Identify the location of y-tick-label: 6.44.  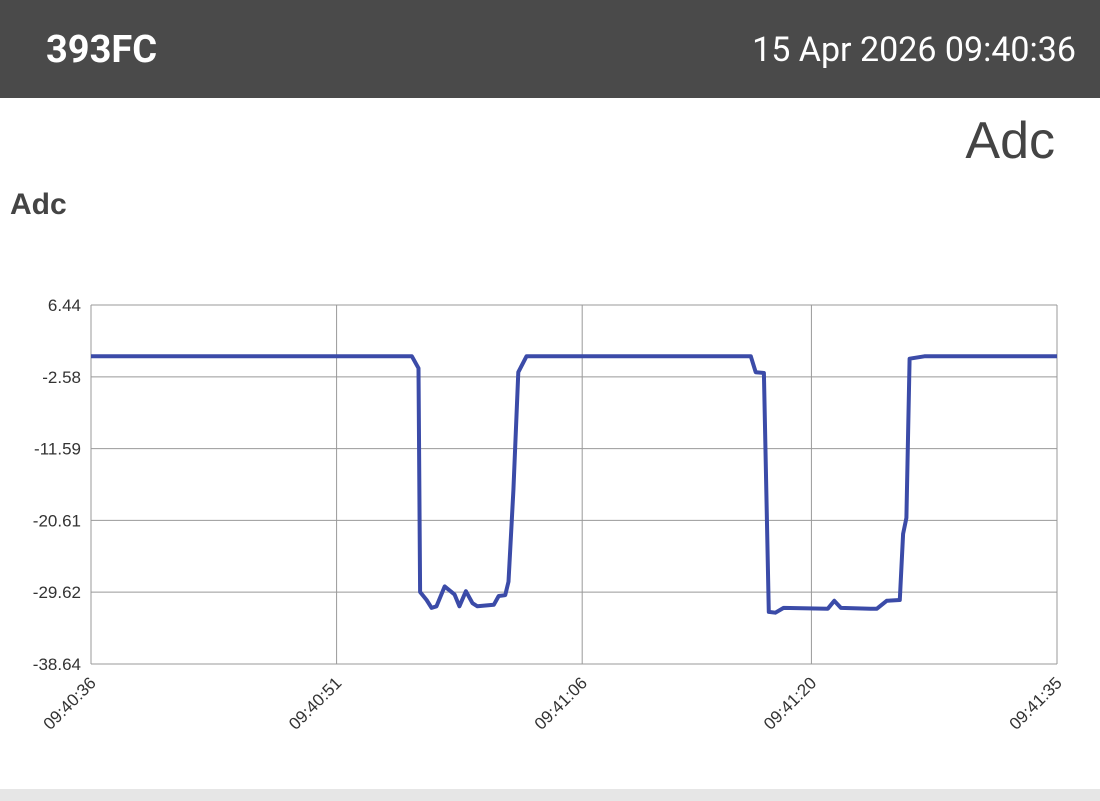
(64, 305).